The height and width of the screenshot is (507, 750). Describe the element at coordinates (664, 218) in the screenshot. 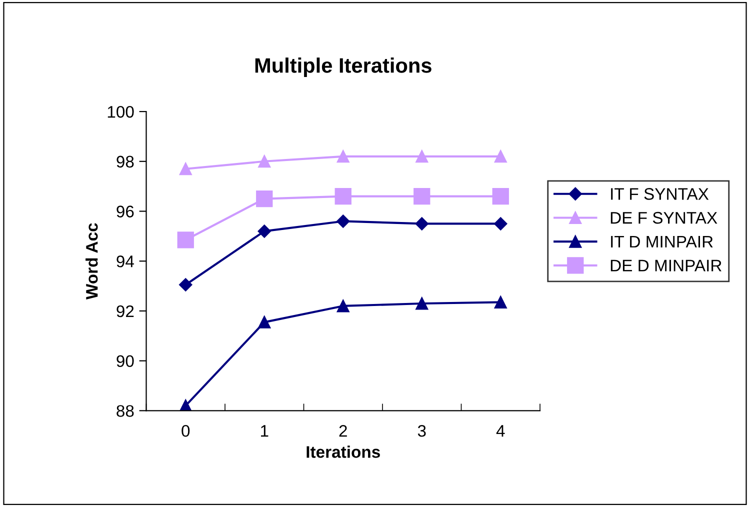

I see `legend-label: DE F SYNTAX` at that location.